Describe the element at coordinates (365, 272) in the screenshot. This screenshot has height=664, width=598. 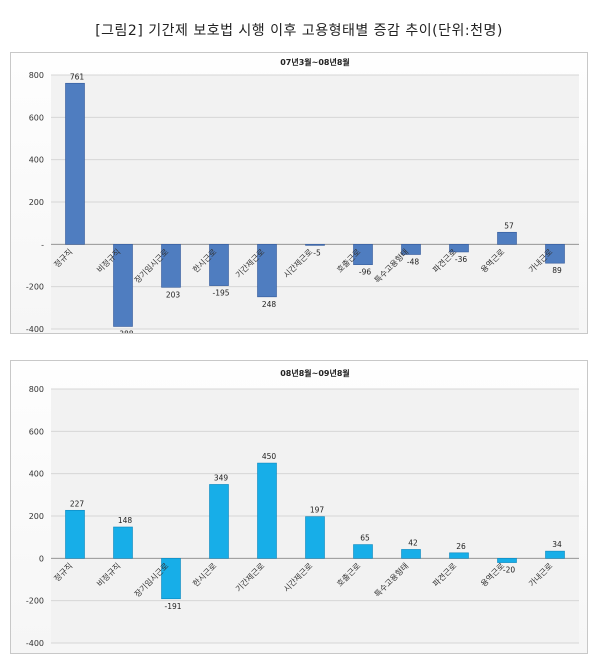
I see `data-label: -96` at that location.